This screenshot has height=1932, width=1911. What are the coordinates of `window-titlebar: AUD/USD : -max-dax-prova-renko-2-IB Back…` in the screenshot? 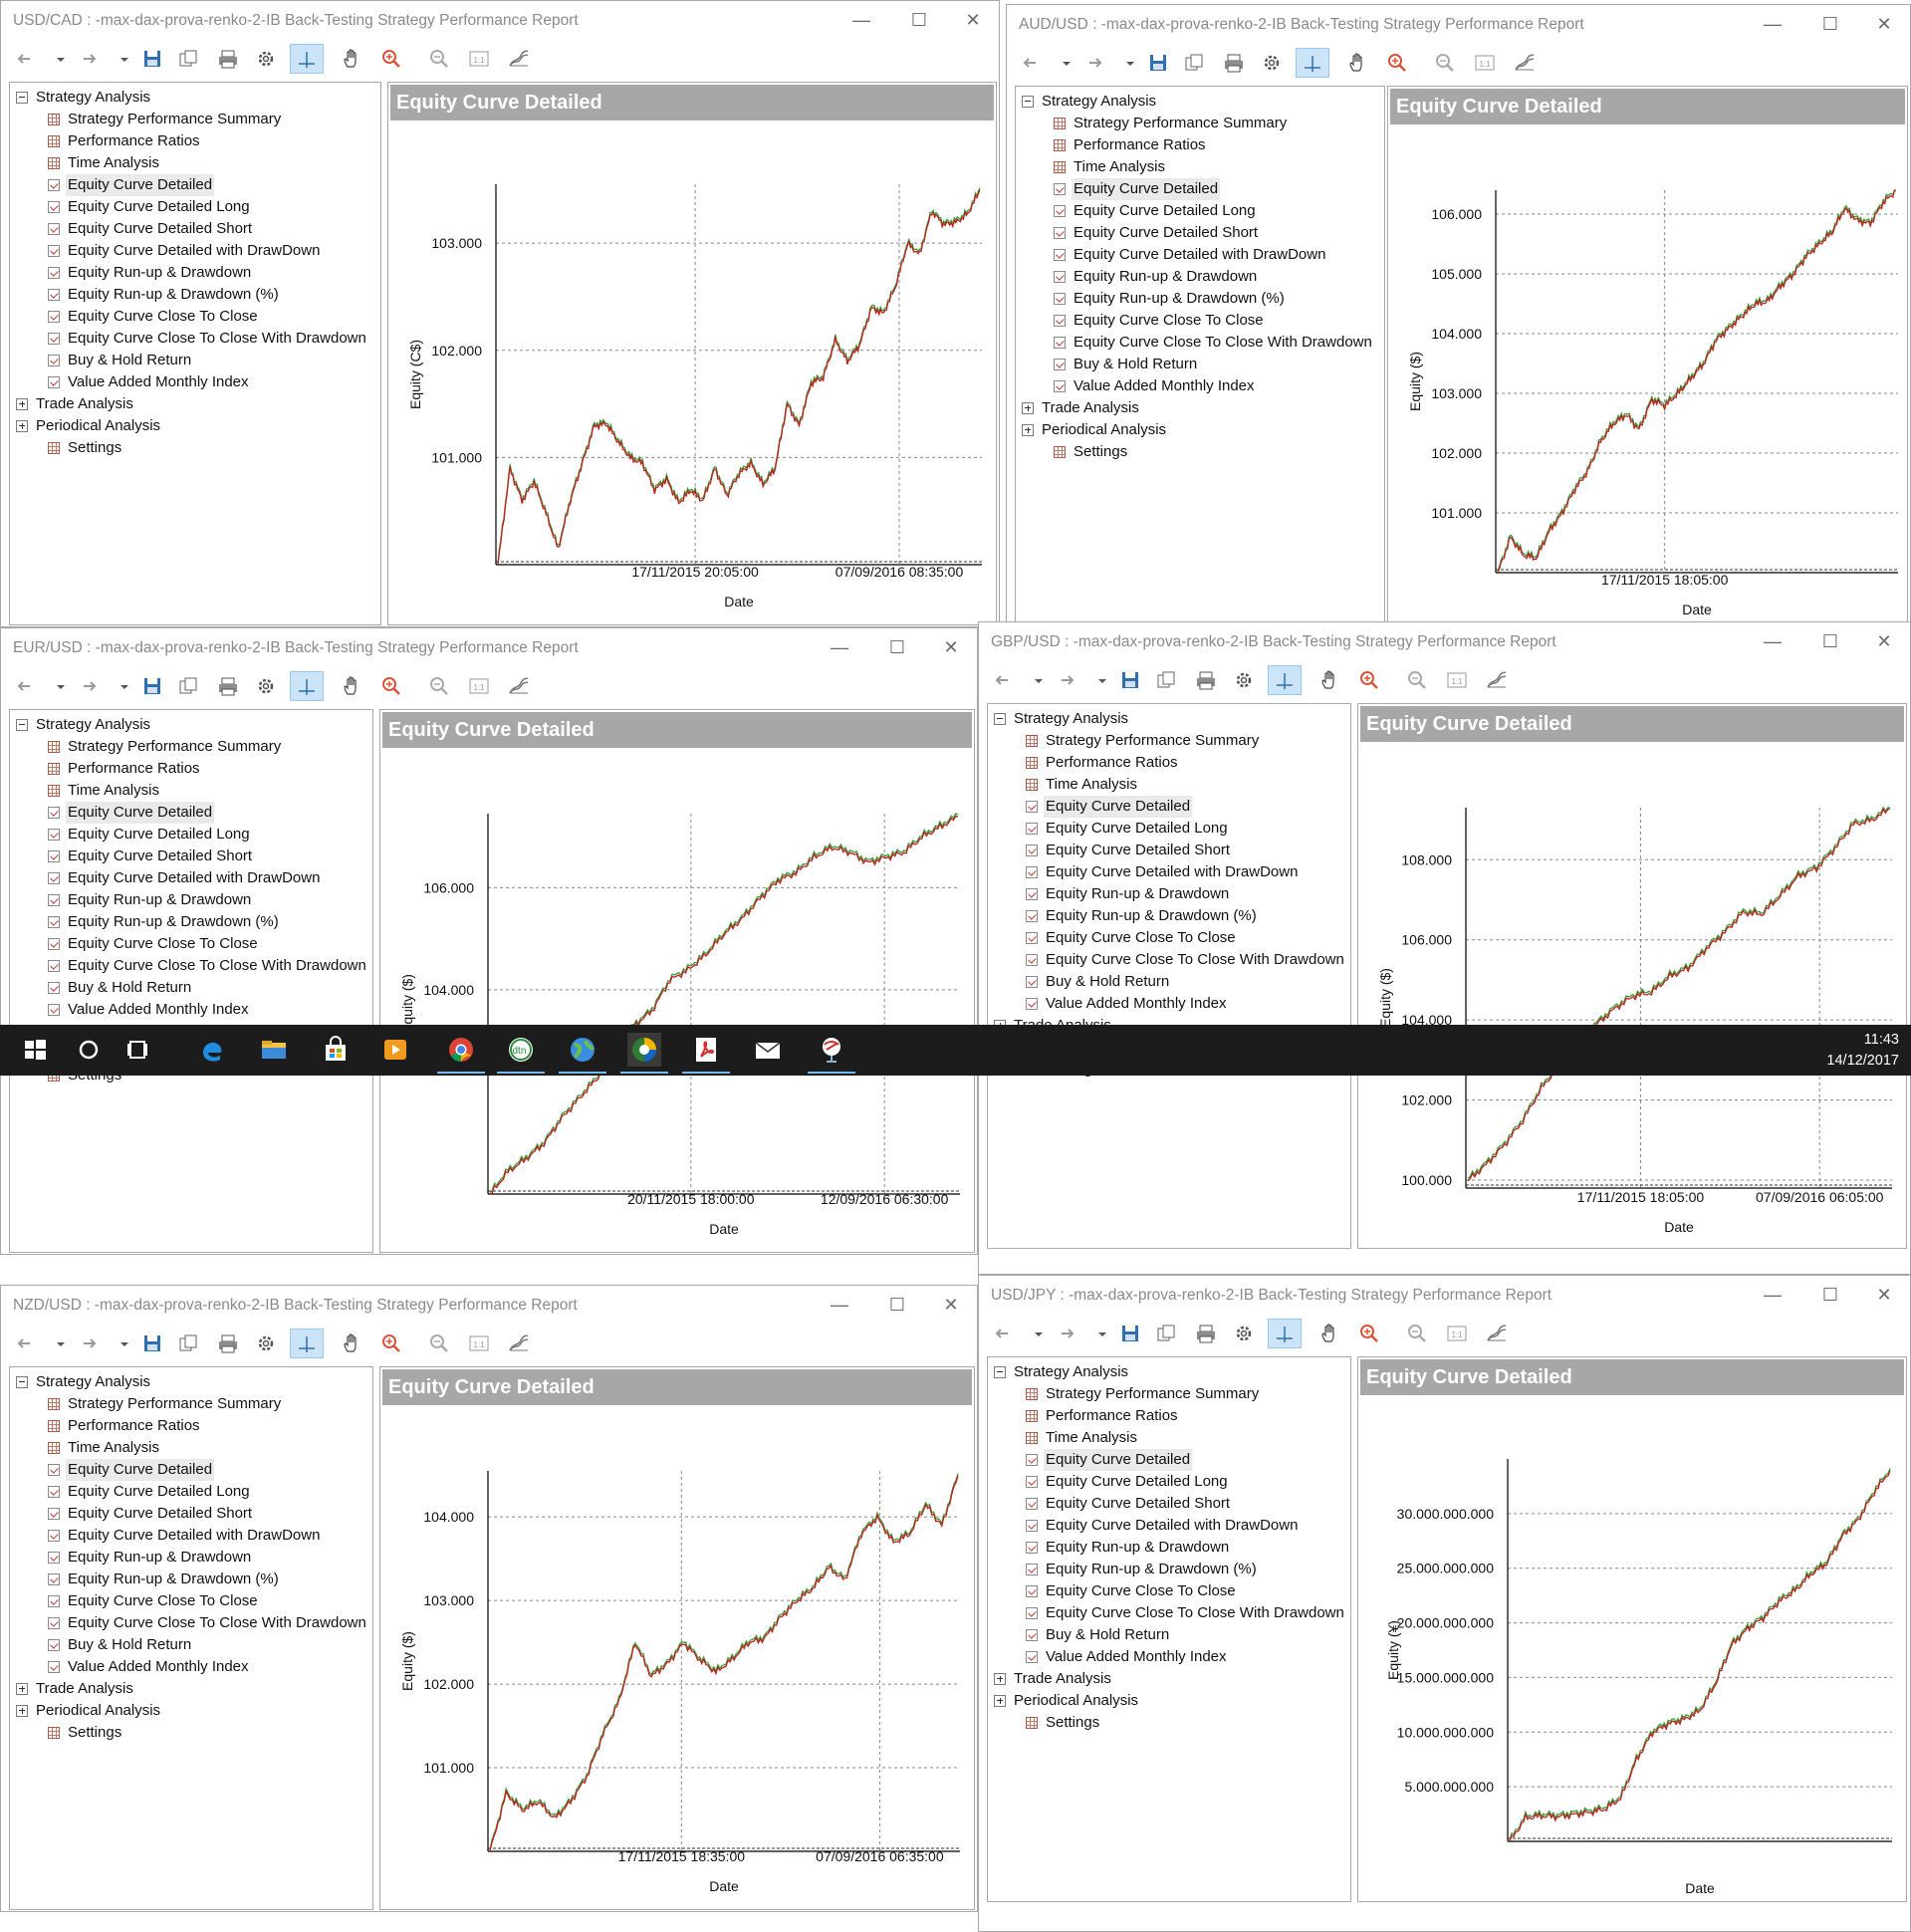 It's located at (1458, 25).